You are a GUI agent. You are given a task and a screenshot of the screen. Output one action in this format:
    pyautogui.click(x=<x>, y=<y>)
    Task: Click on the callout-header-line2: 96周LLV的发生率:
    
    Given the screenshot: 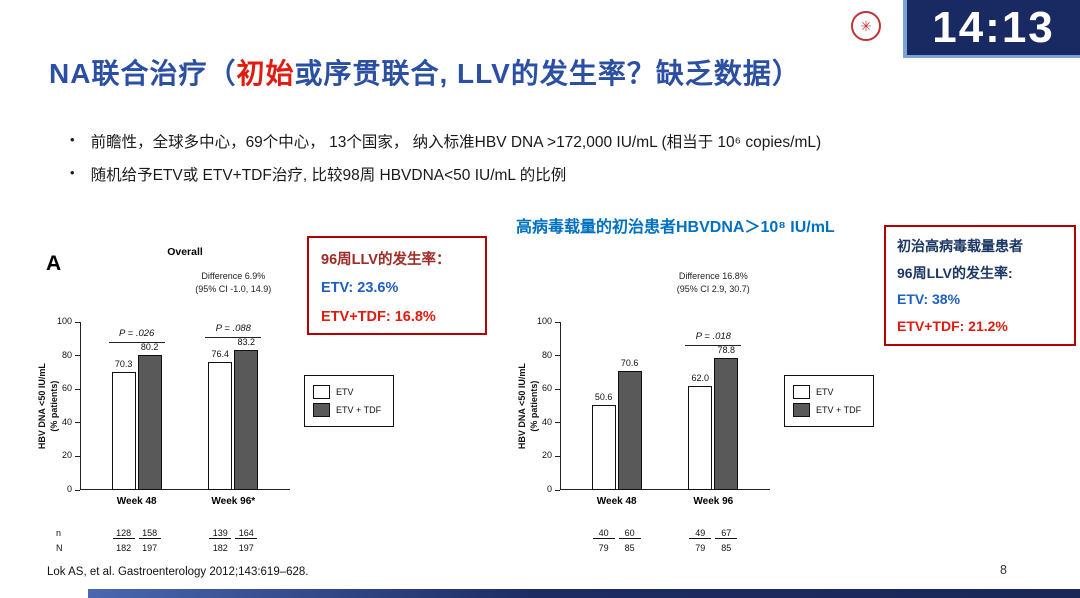 What is the action you would take?
    pyautogui.click(x=955, y=272)
    